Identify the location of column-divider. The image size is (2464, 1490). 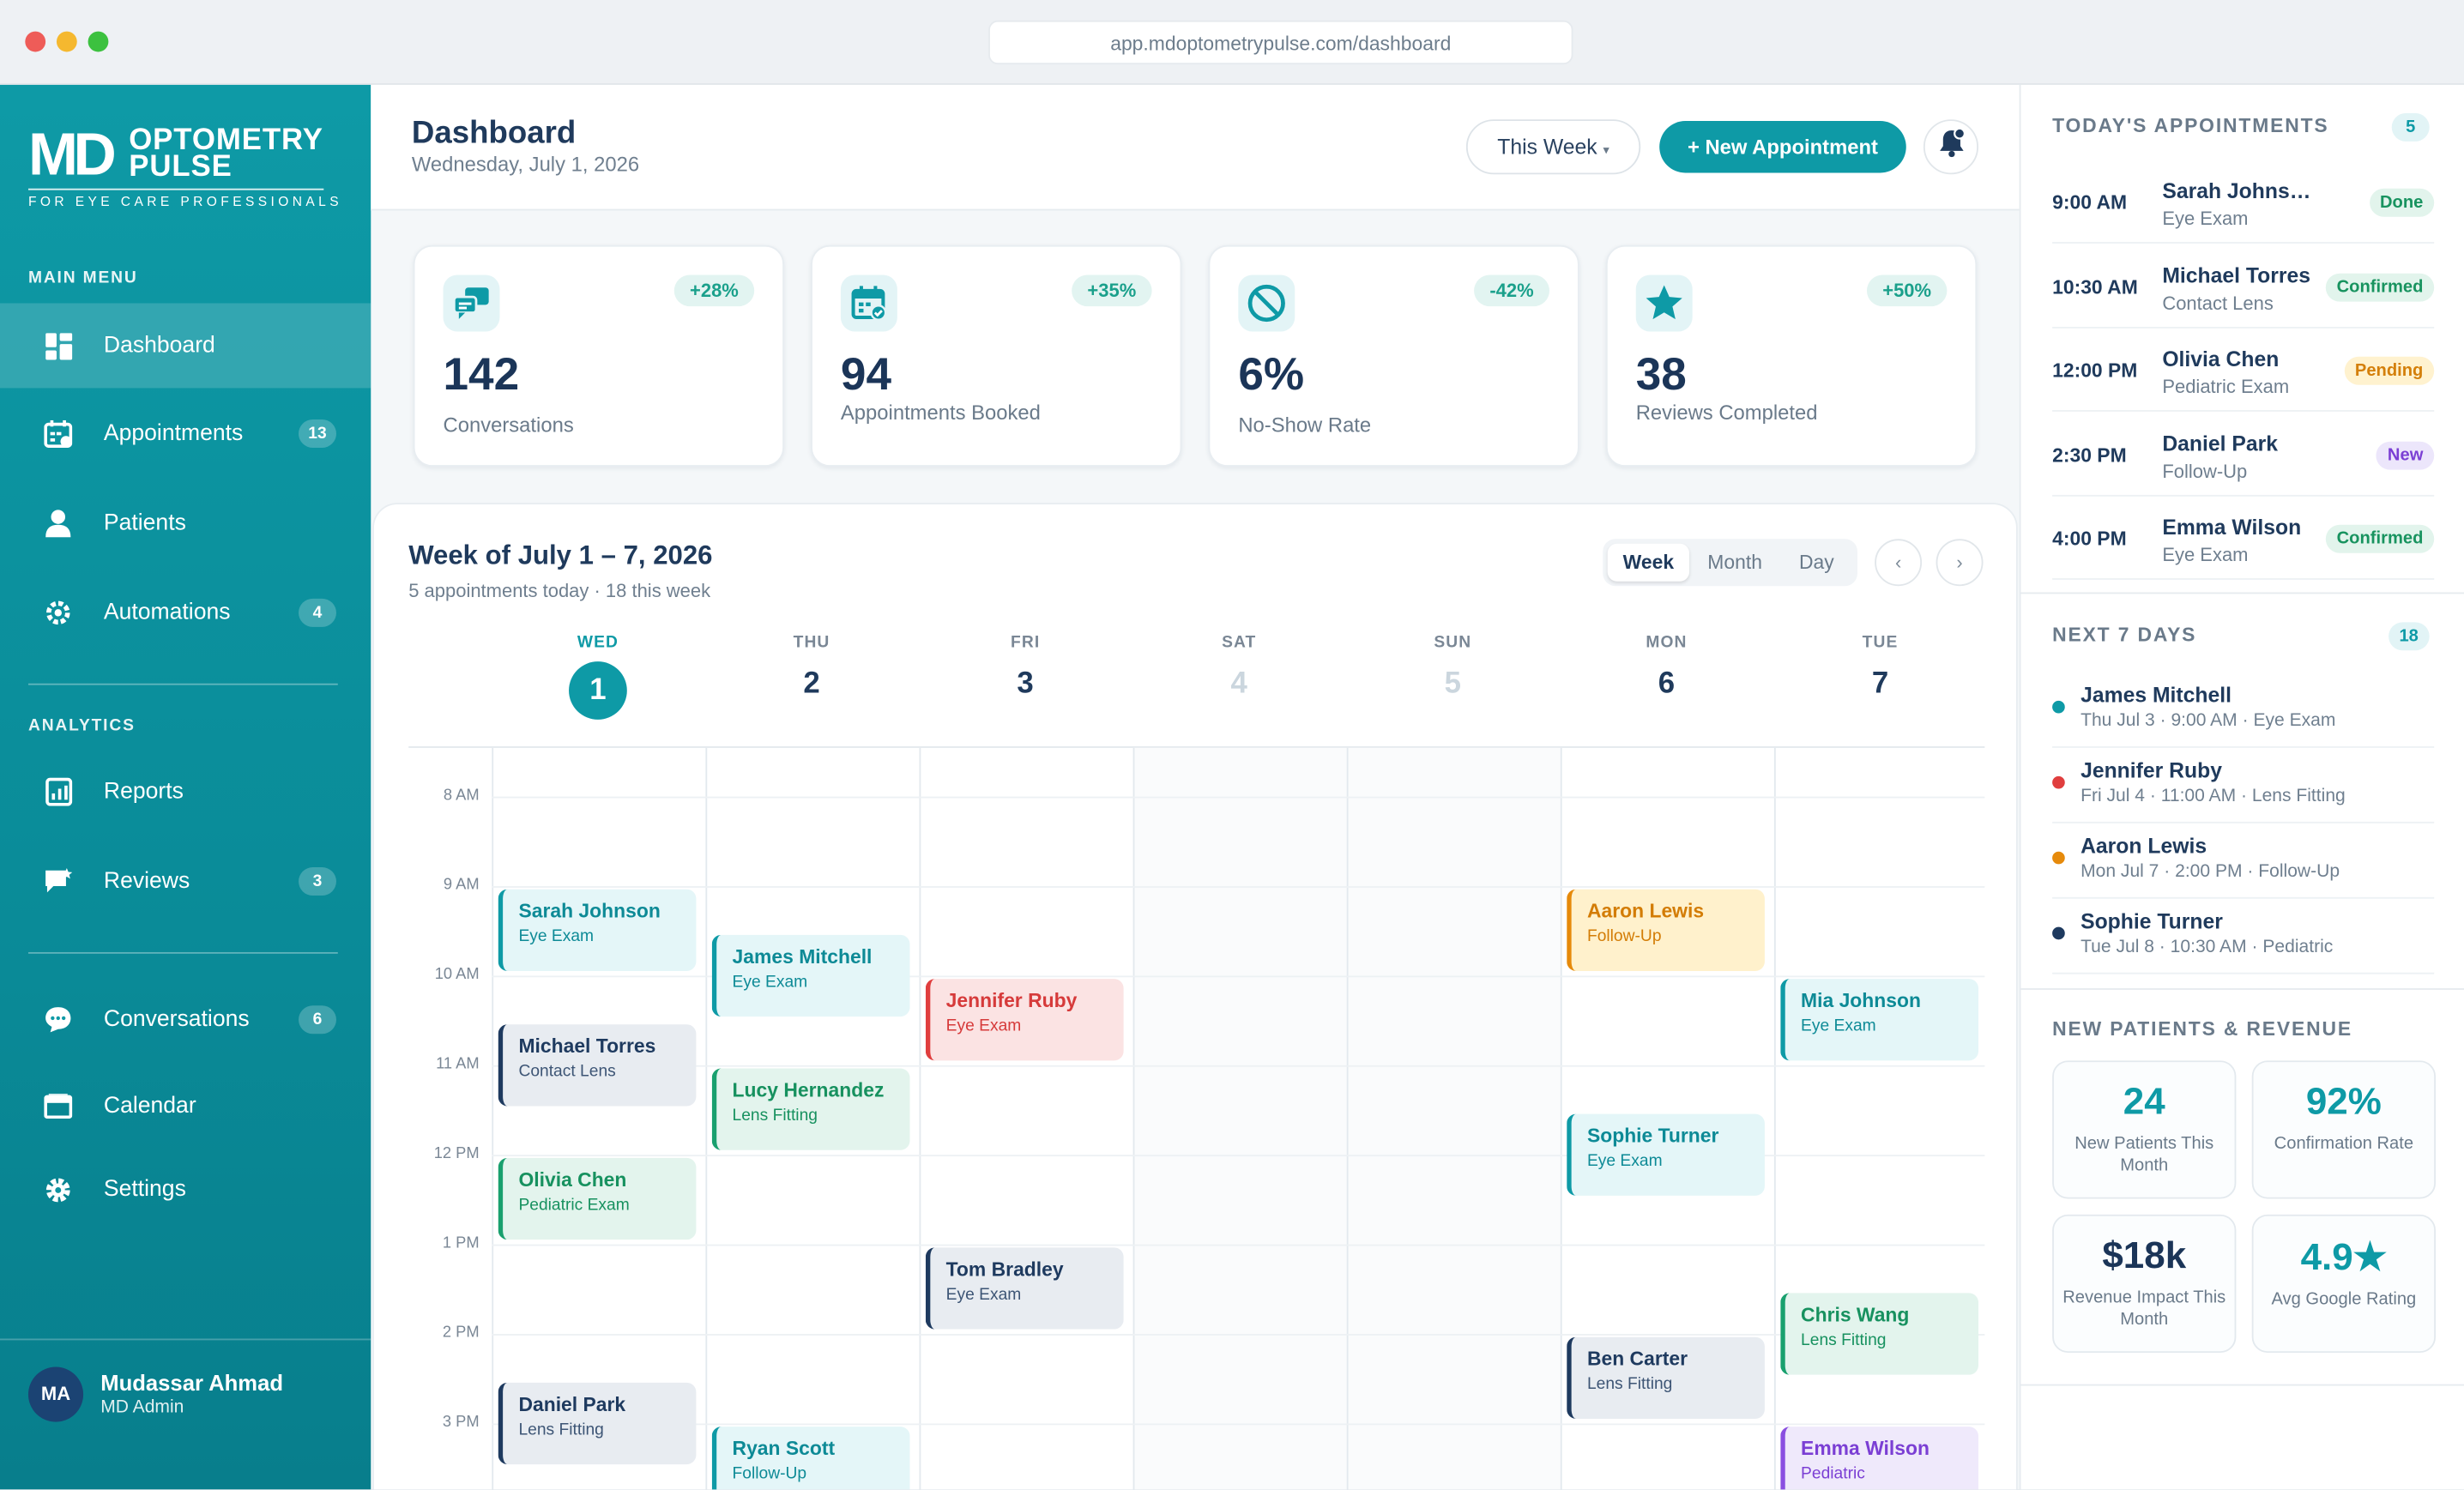
(920, 1118).